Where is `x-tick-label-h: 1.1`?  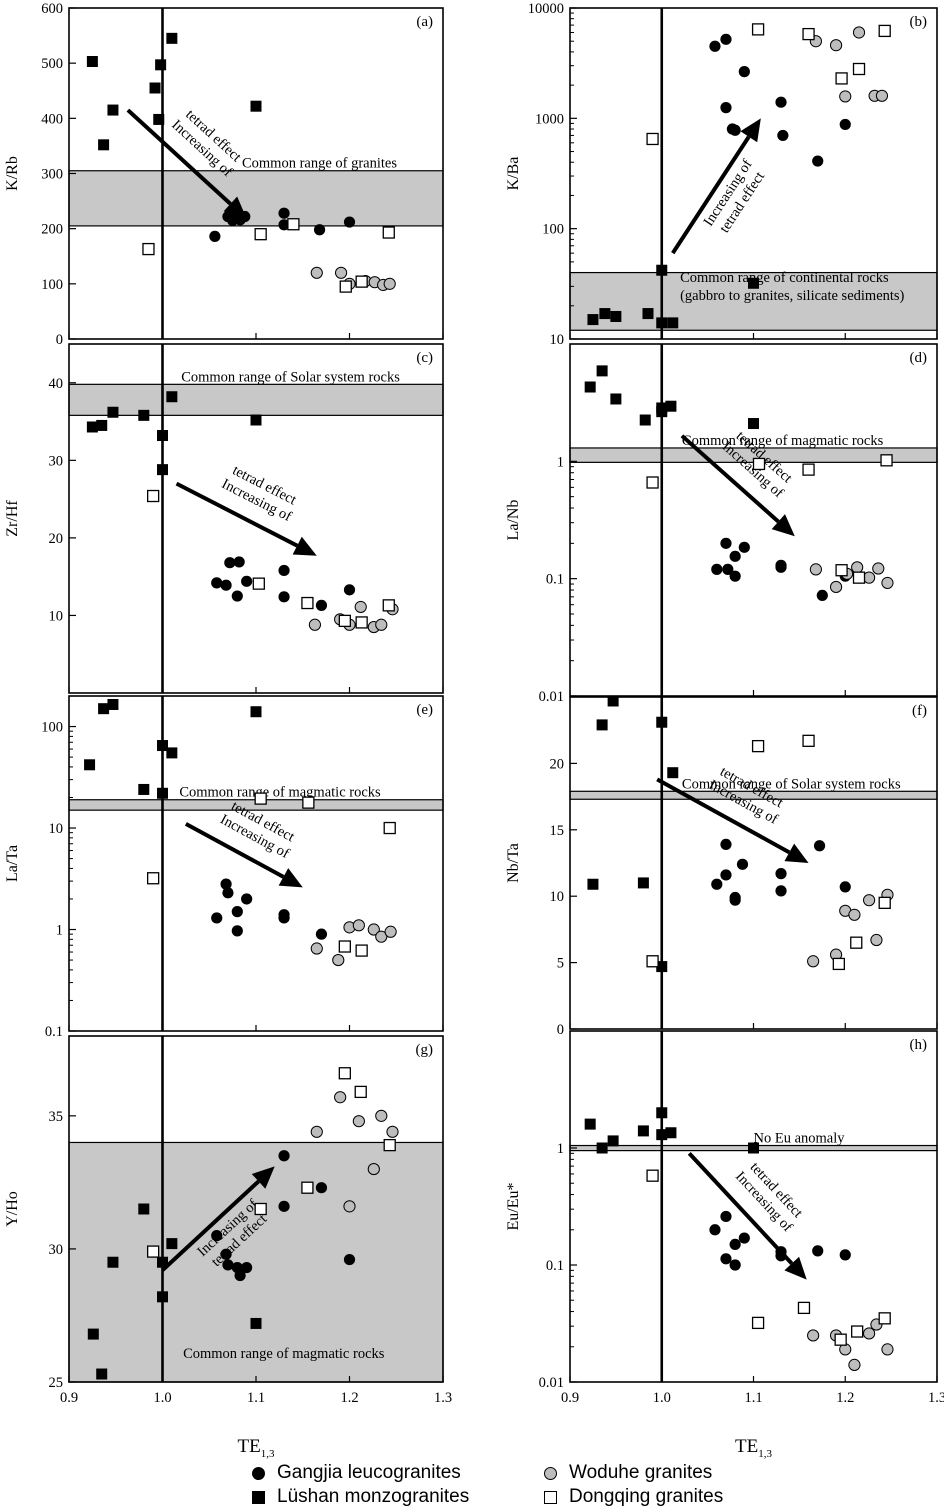 x-tick-label-h: 1.1 is located at coordinates (753, 1398).